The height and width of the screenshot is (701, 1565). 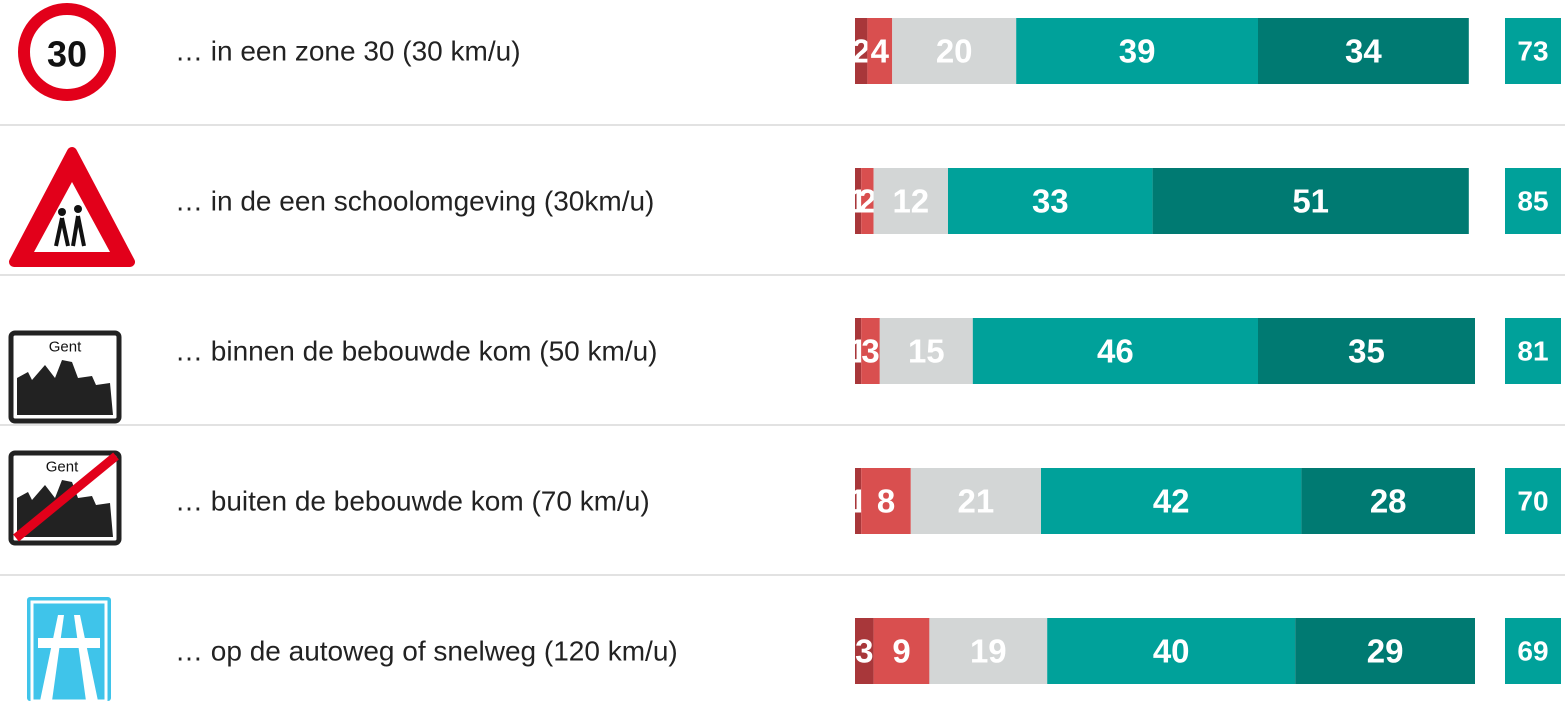 I want to click on segment-label: 28, so click(x=1388, y=501).